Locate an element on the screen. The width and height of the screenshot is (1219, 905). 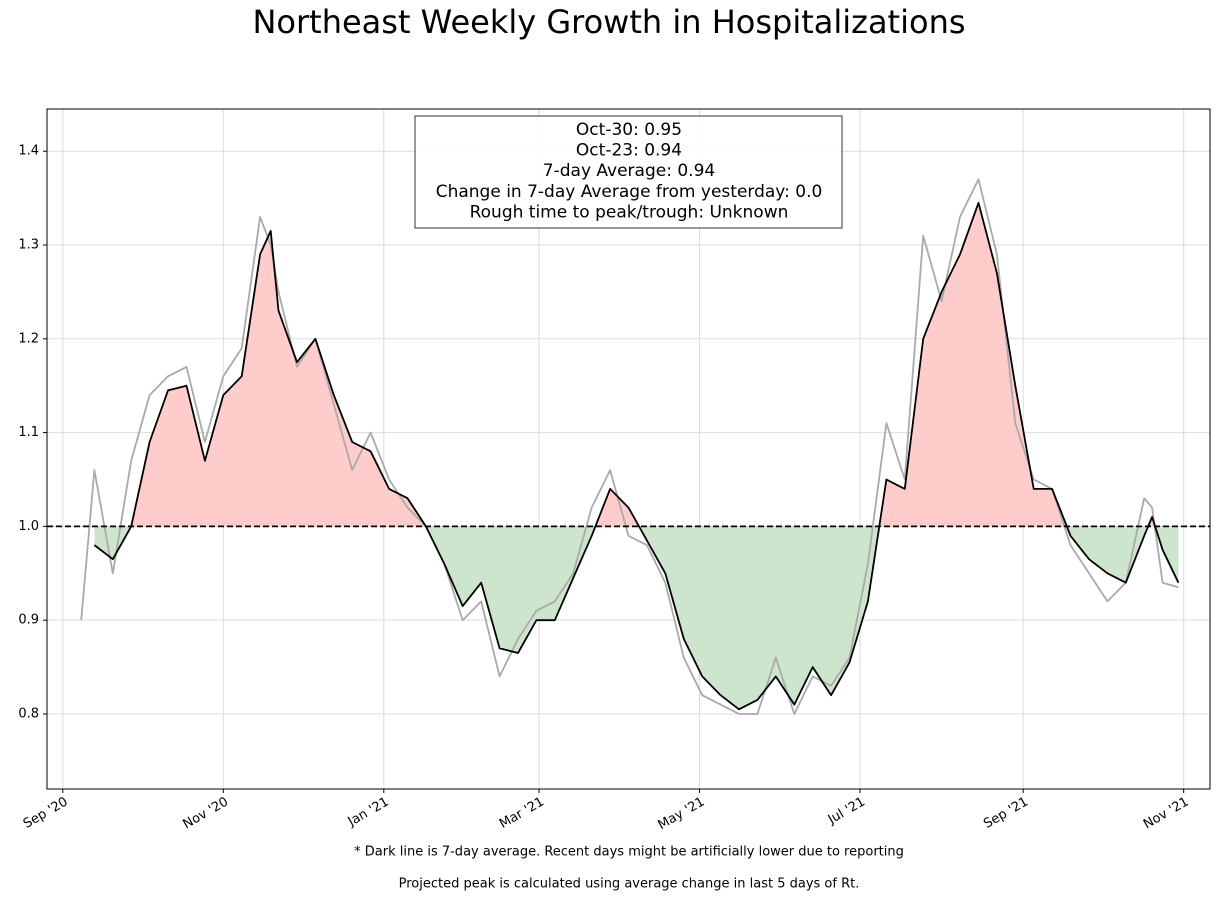
y-tick-label: 1.2 is located at coordinates (28, 338).